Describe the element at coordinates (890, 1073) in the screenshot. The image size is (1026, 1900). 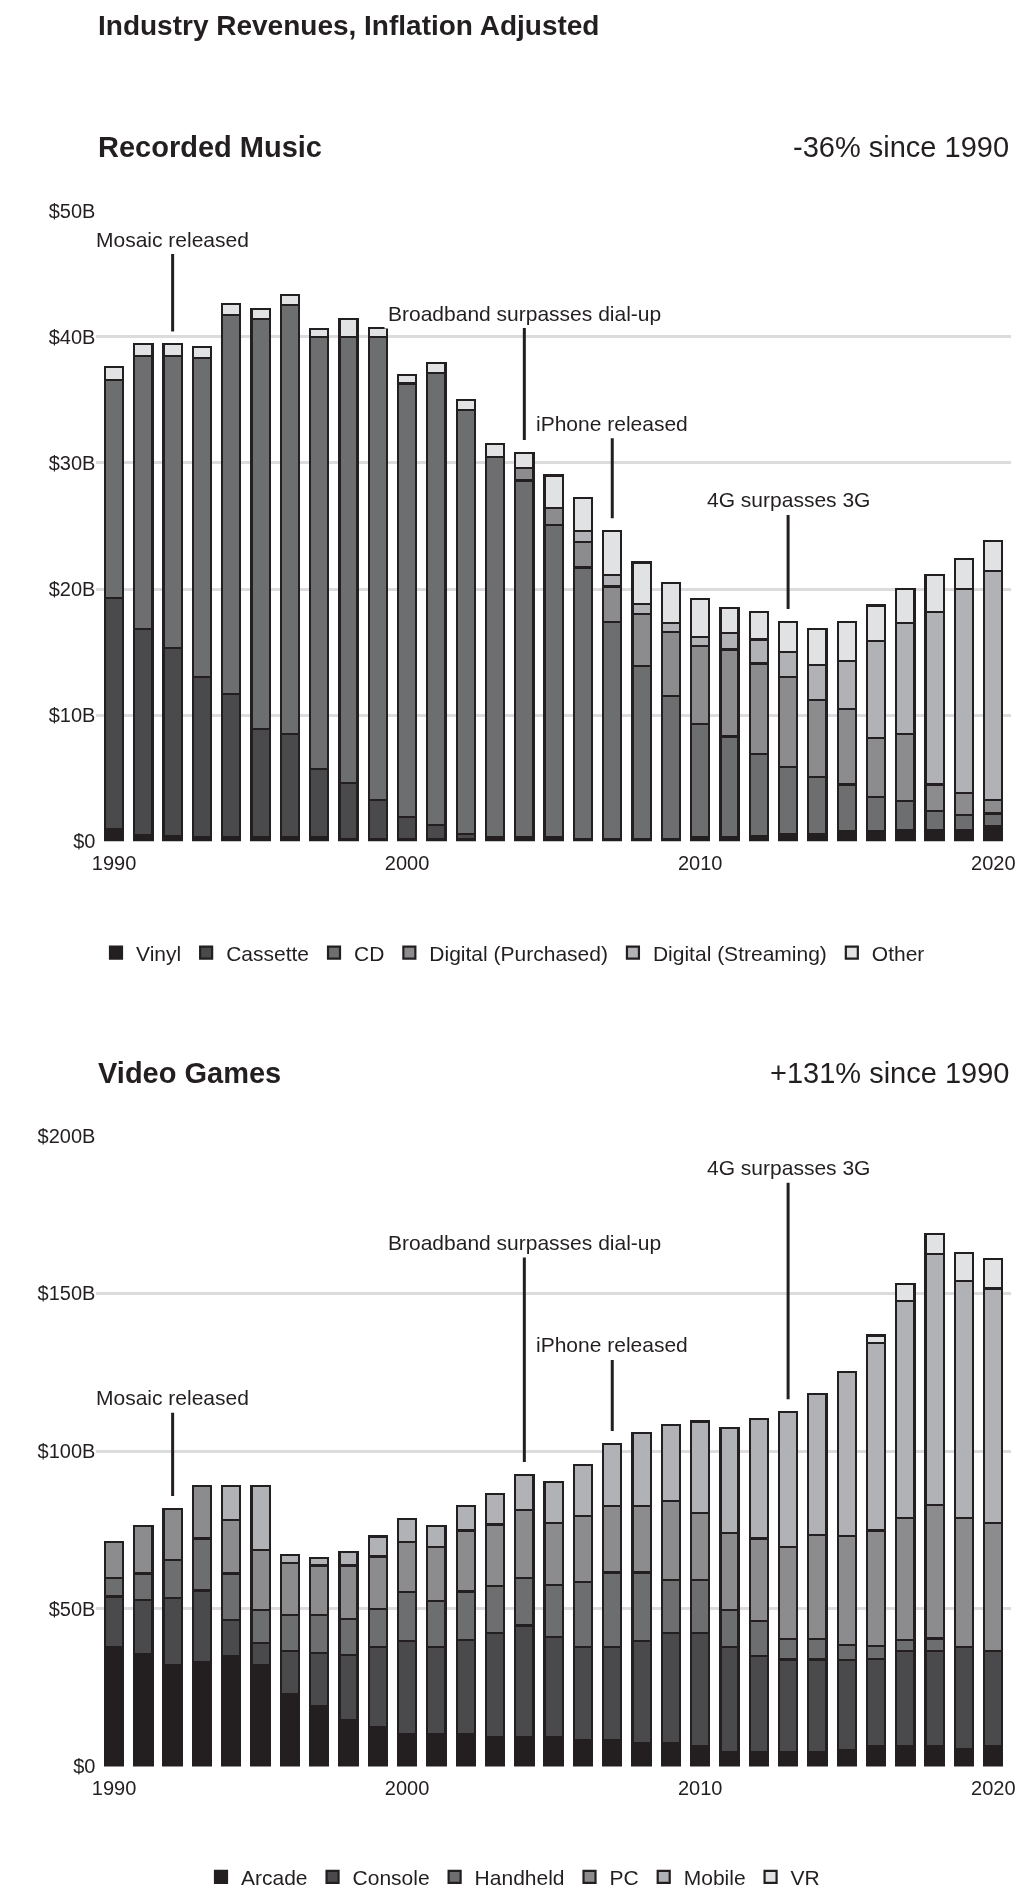
I see `chart-subtitle: +131% since 1990` at that location.